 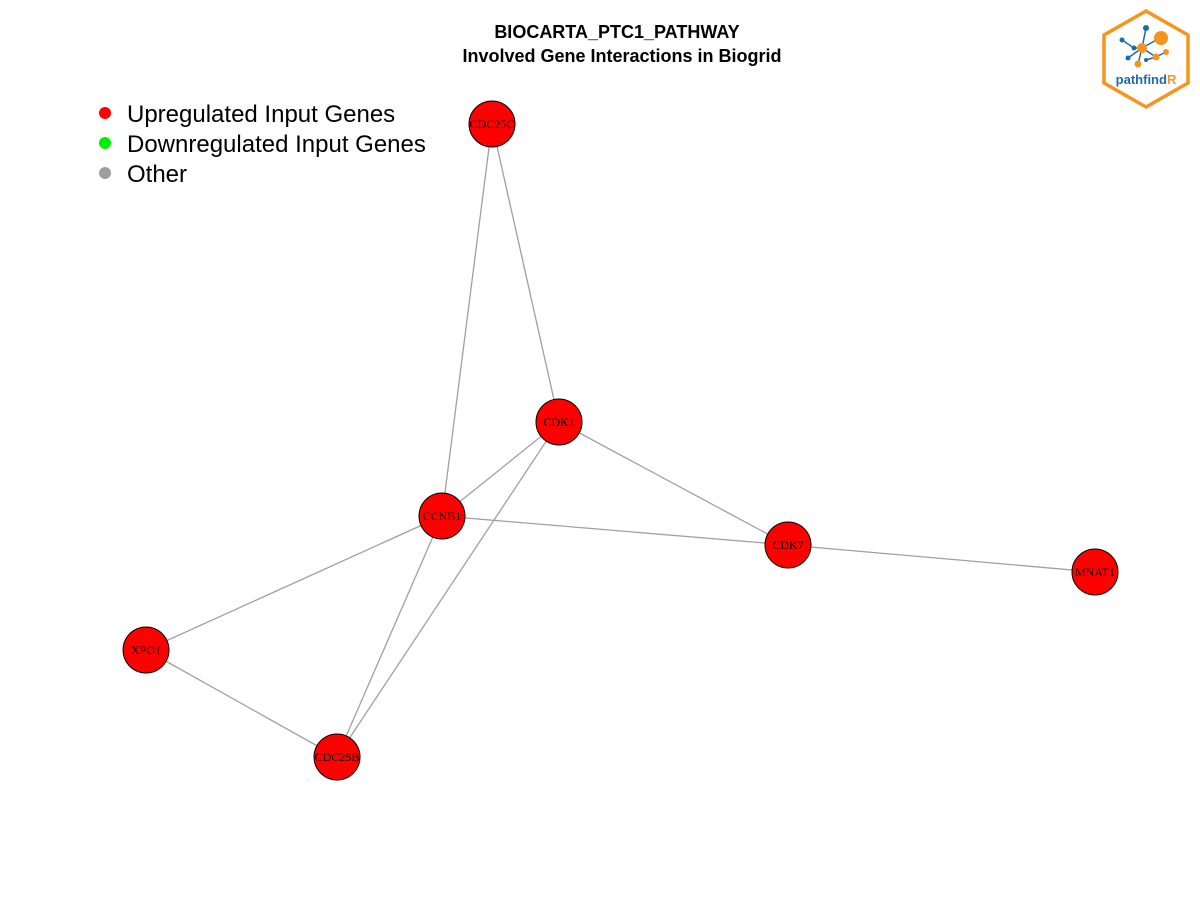 I want to click on node-label-cdc25c: CDC25C, so click(x=492, y=124).